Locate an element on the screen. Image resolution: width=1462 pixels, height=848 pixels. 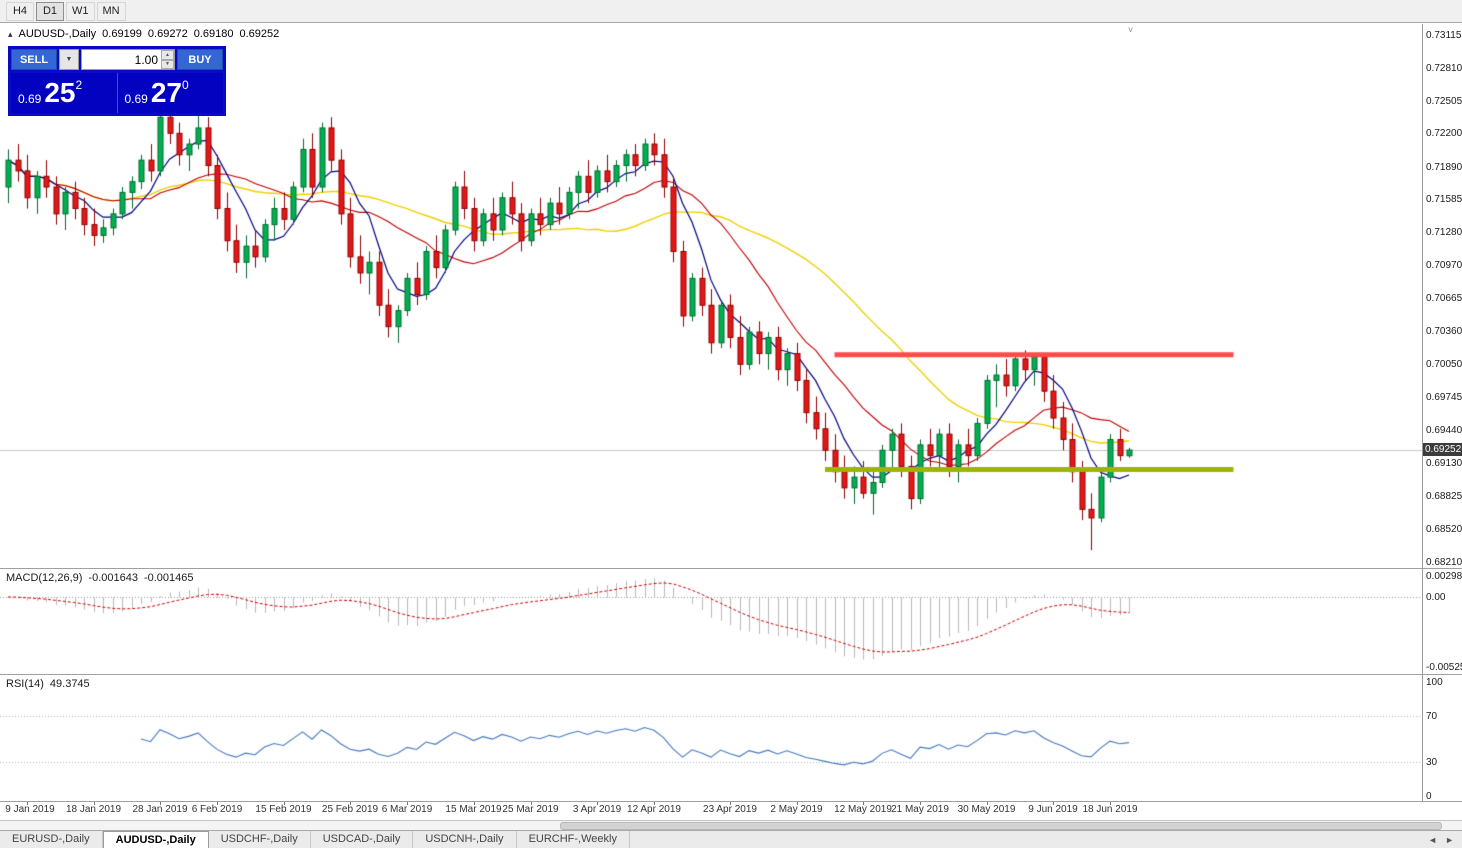
time-axis-label: 23 Apr 2019 is located at coordinates (730, 809).